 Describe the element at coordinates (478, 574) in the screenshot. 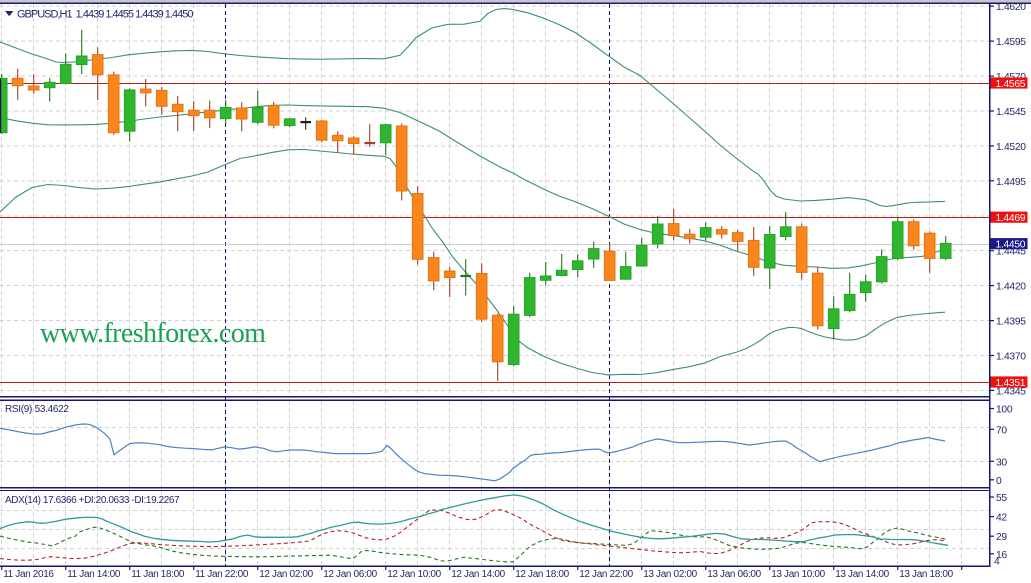

I see `svg-text: 12 Jan 14:00` at that location.